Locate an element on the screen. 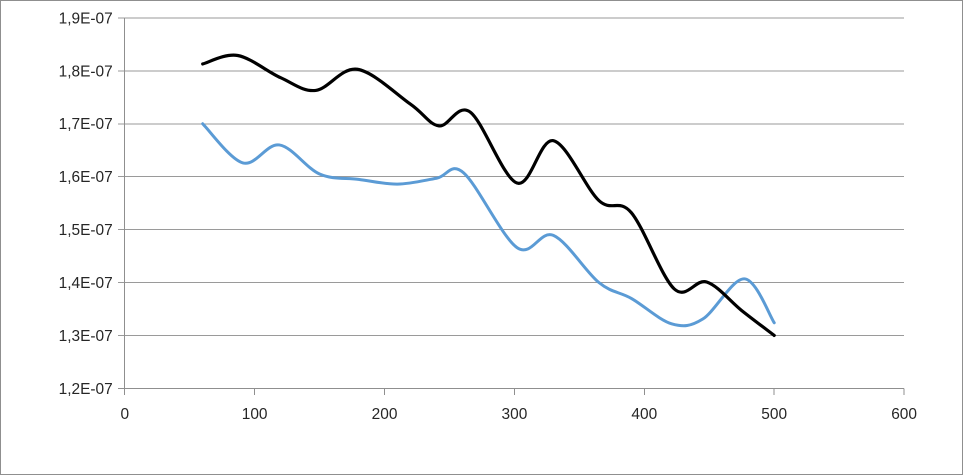  x-tick-label: 400 is located at coordinates (644, 414).